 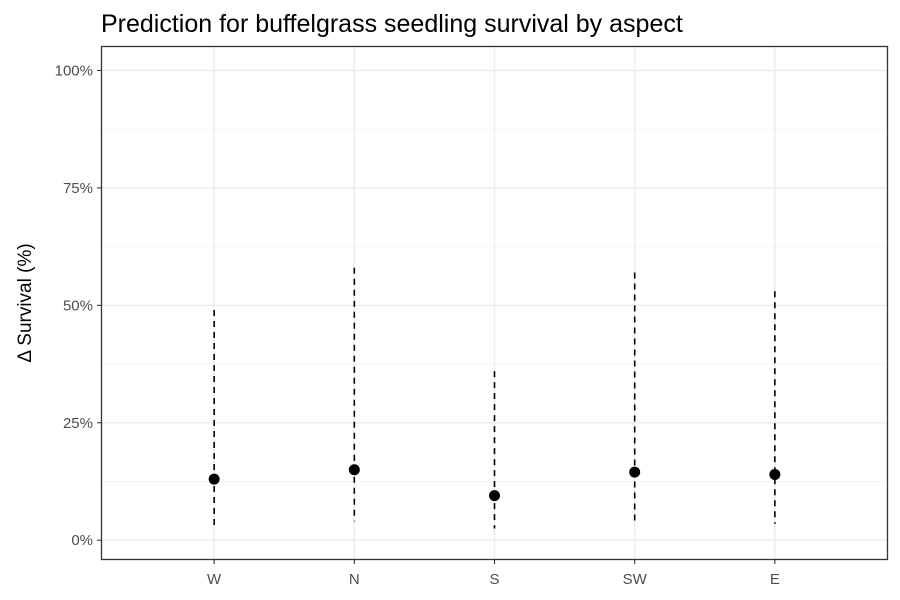 What do you see at coordinates (74, 70) in the screenshot?
I see `y-tick-label: 100%` at bounding box center [74, 70].